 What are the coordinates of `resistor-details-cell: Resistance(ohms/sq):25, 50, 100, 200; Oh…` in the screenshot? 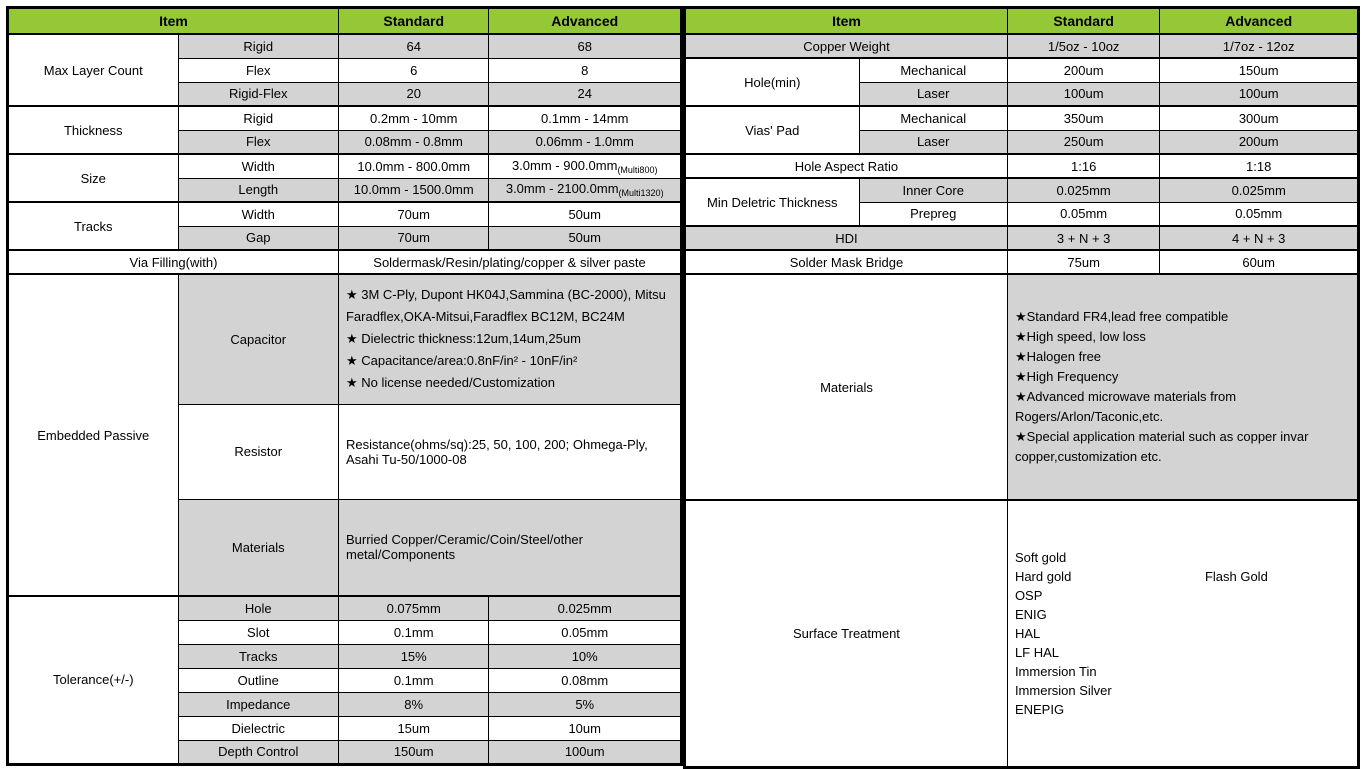 It's located at (510, 451).